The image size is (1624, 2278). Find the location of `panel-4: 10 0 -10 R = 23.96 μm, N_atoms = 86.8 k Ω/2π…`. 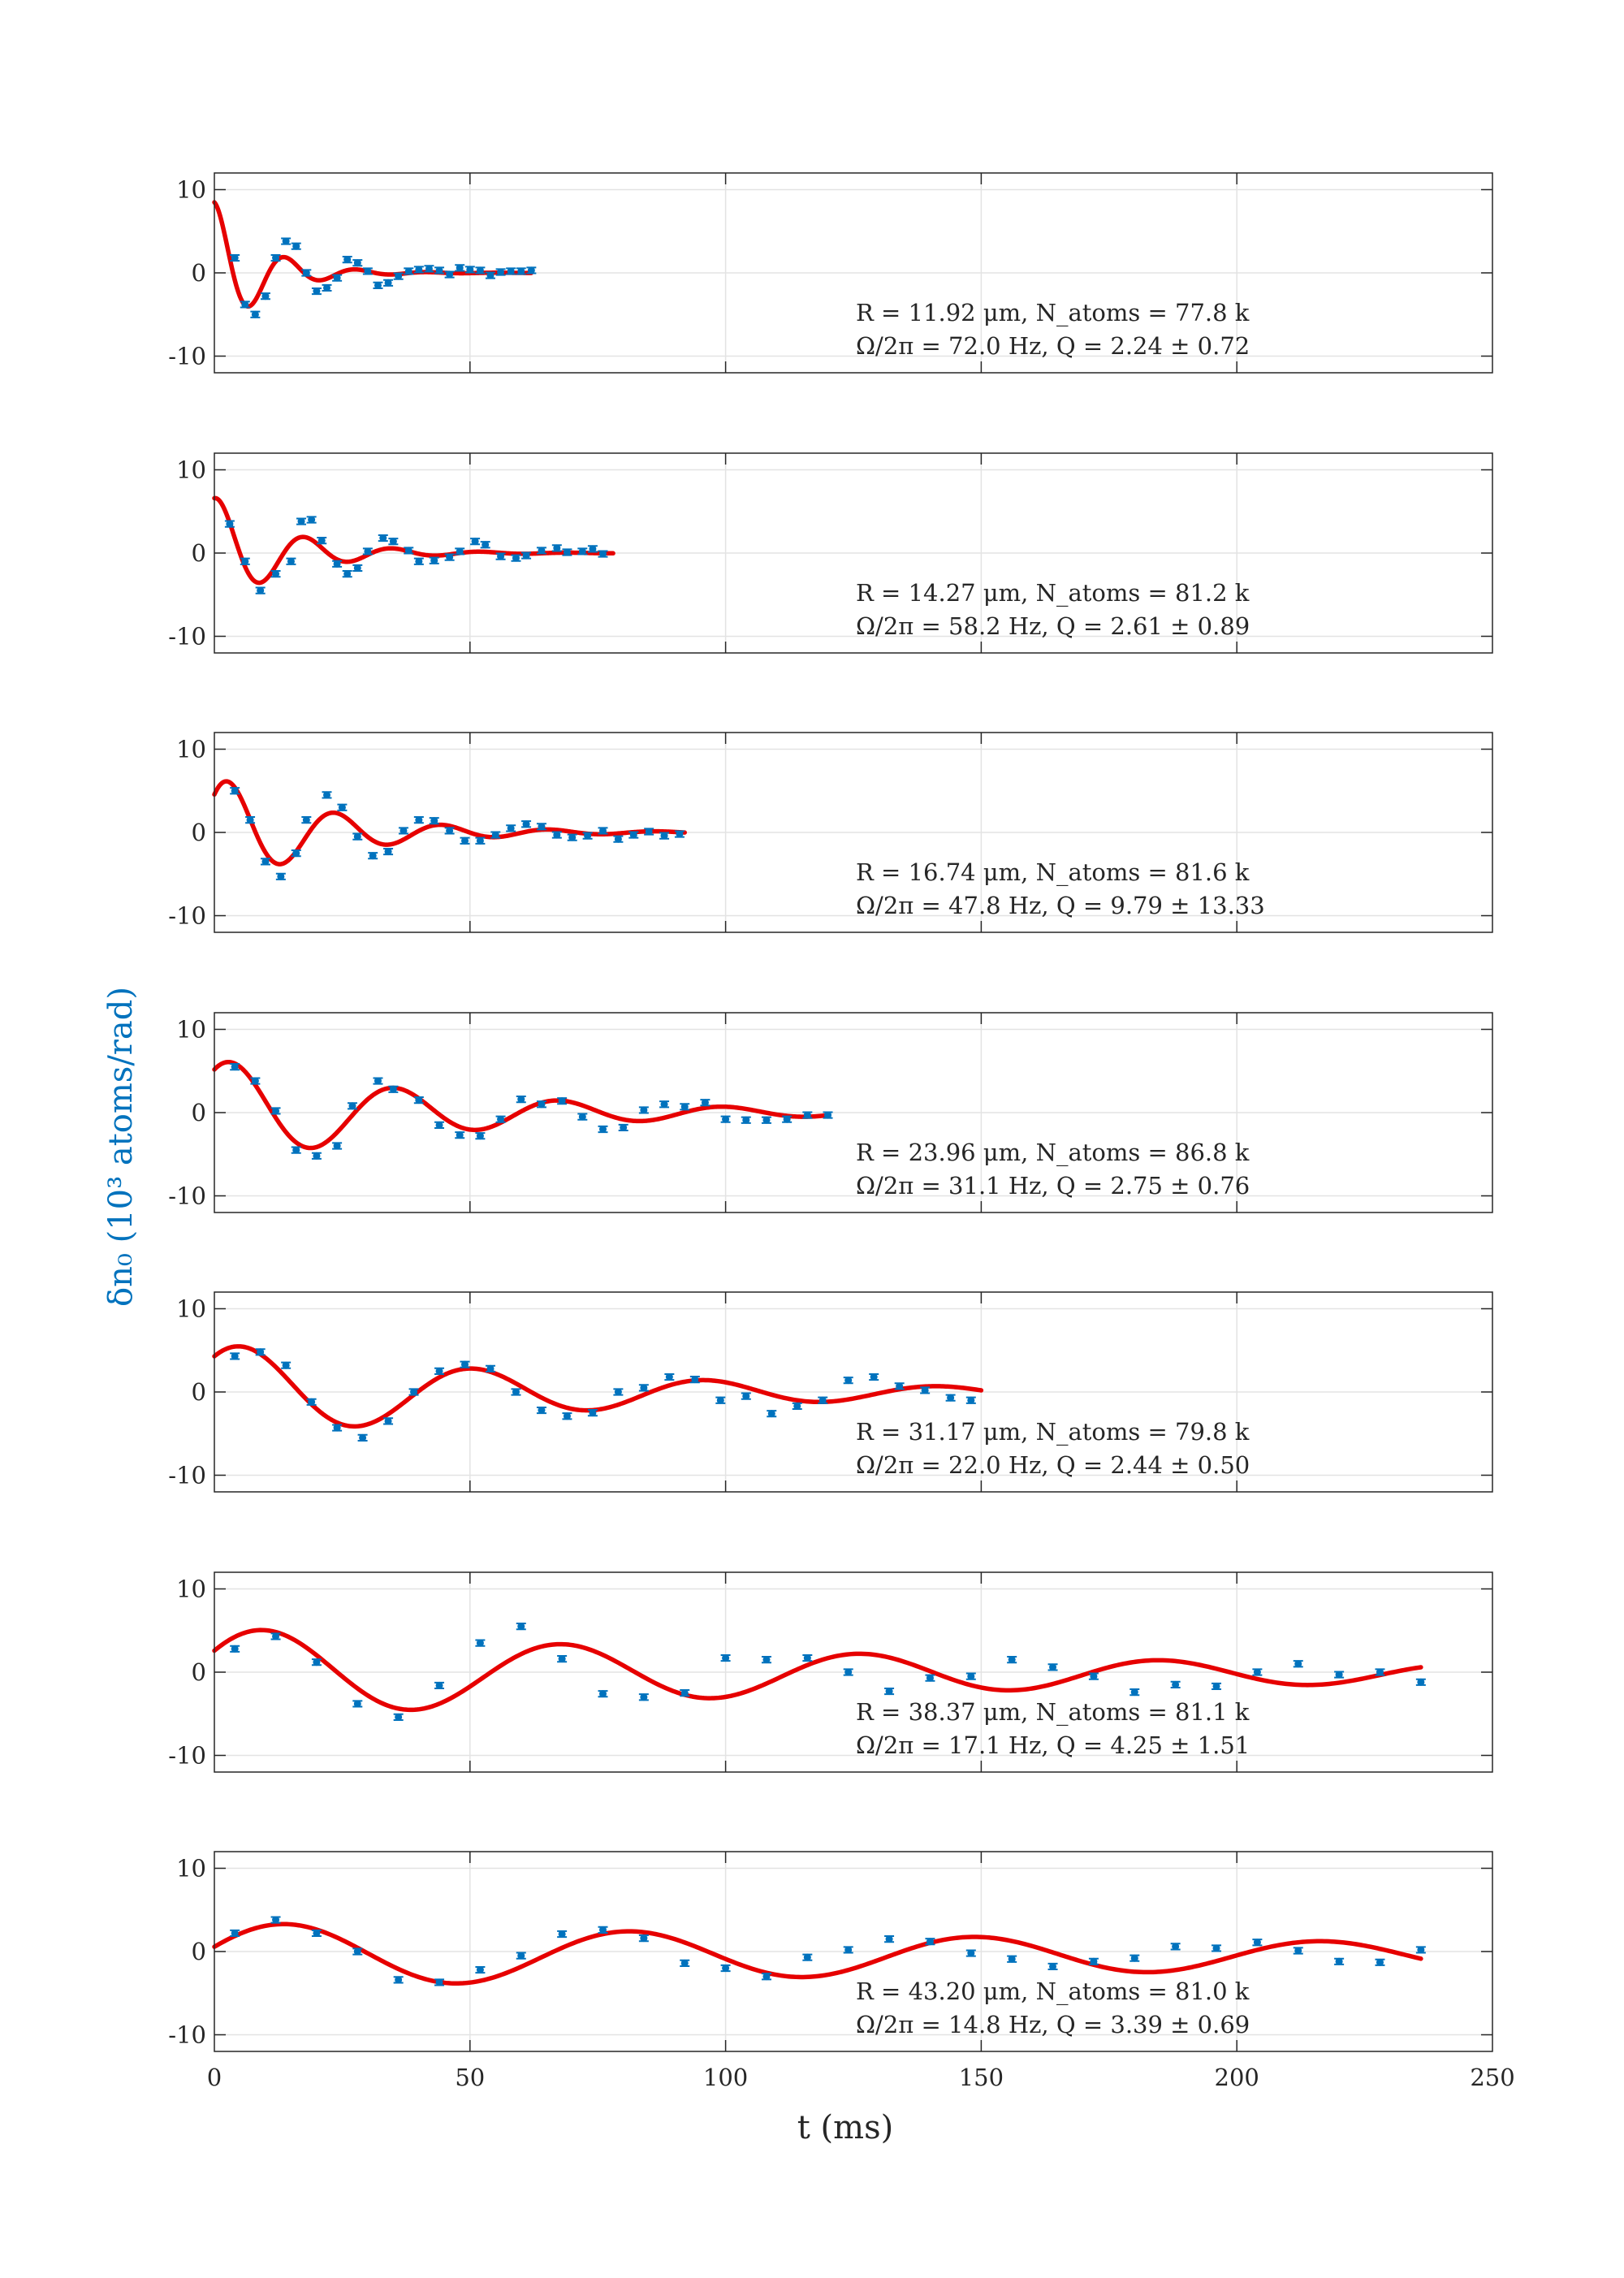

panel-4: 10 0 -10 R = 23.96 μm, N_atoms = 86.8 k Ω/2π… is located at coordinates (831, 1112).